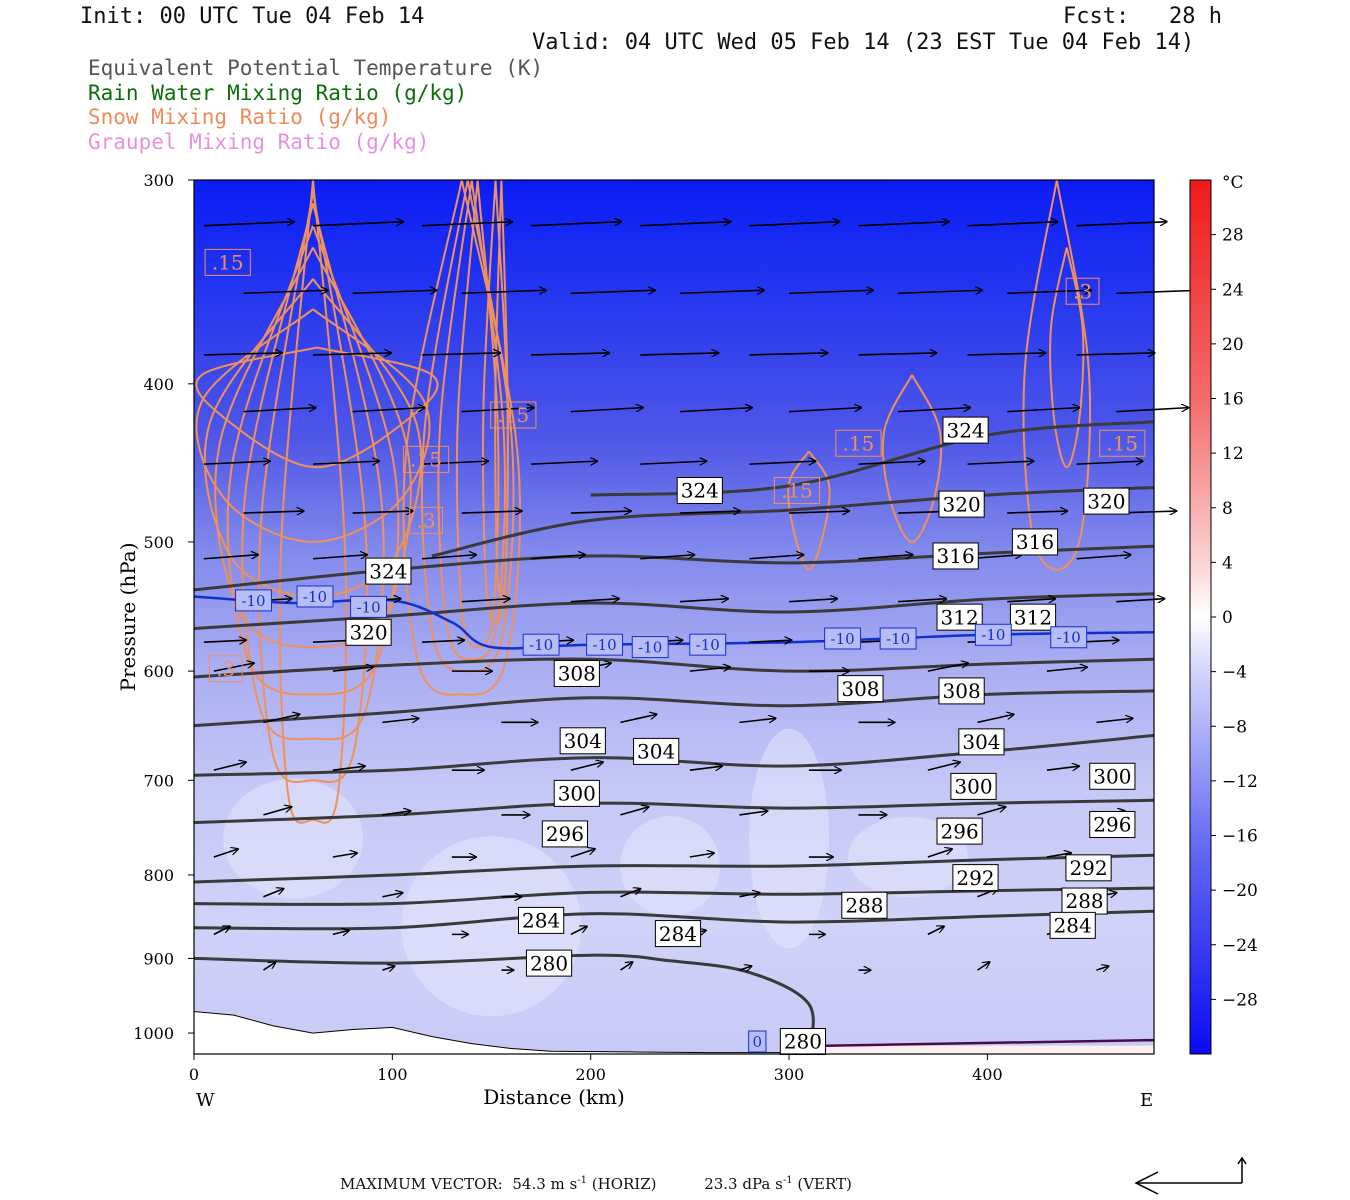 This screenshot has height=1200, width=1350. Describe the element at coordinates (153, 1033) in the screenshot. I see `y-tick-label: 1000` at that location.